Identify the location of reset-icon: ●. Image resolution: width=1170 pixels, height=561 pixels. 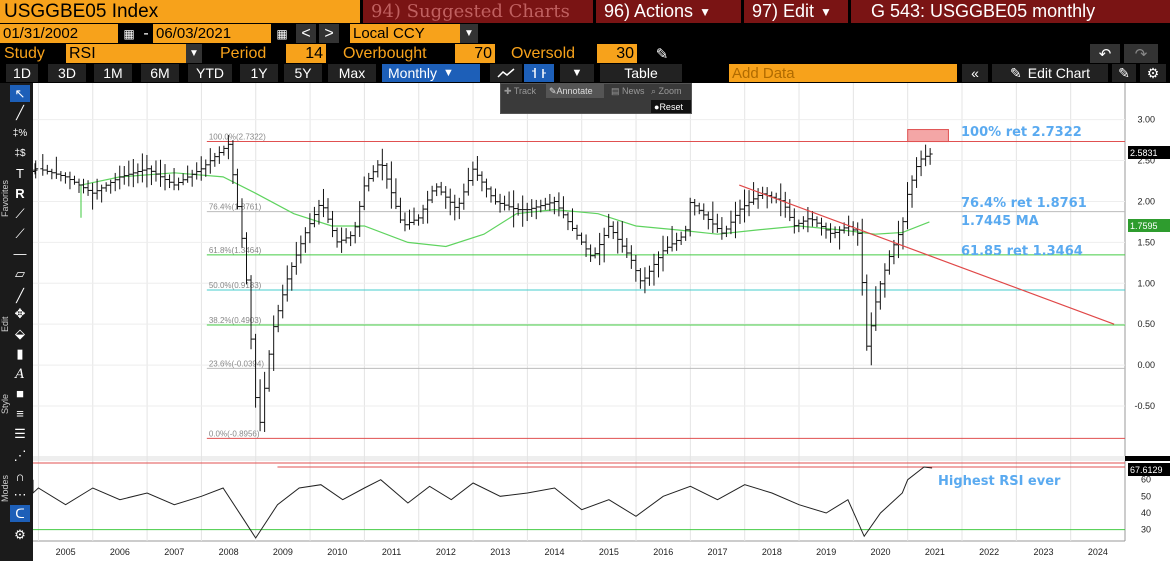
(657, 106).